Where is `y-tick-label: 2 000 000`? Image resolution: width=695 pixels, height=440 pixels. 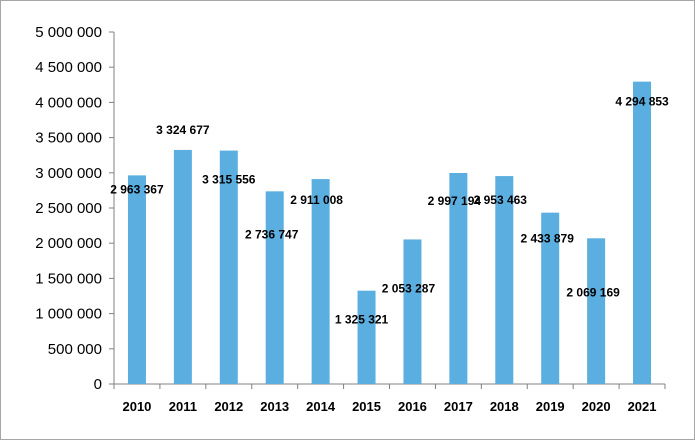
y-tick-label: 2 000 000 is located at coordinates (68, 243).